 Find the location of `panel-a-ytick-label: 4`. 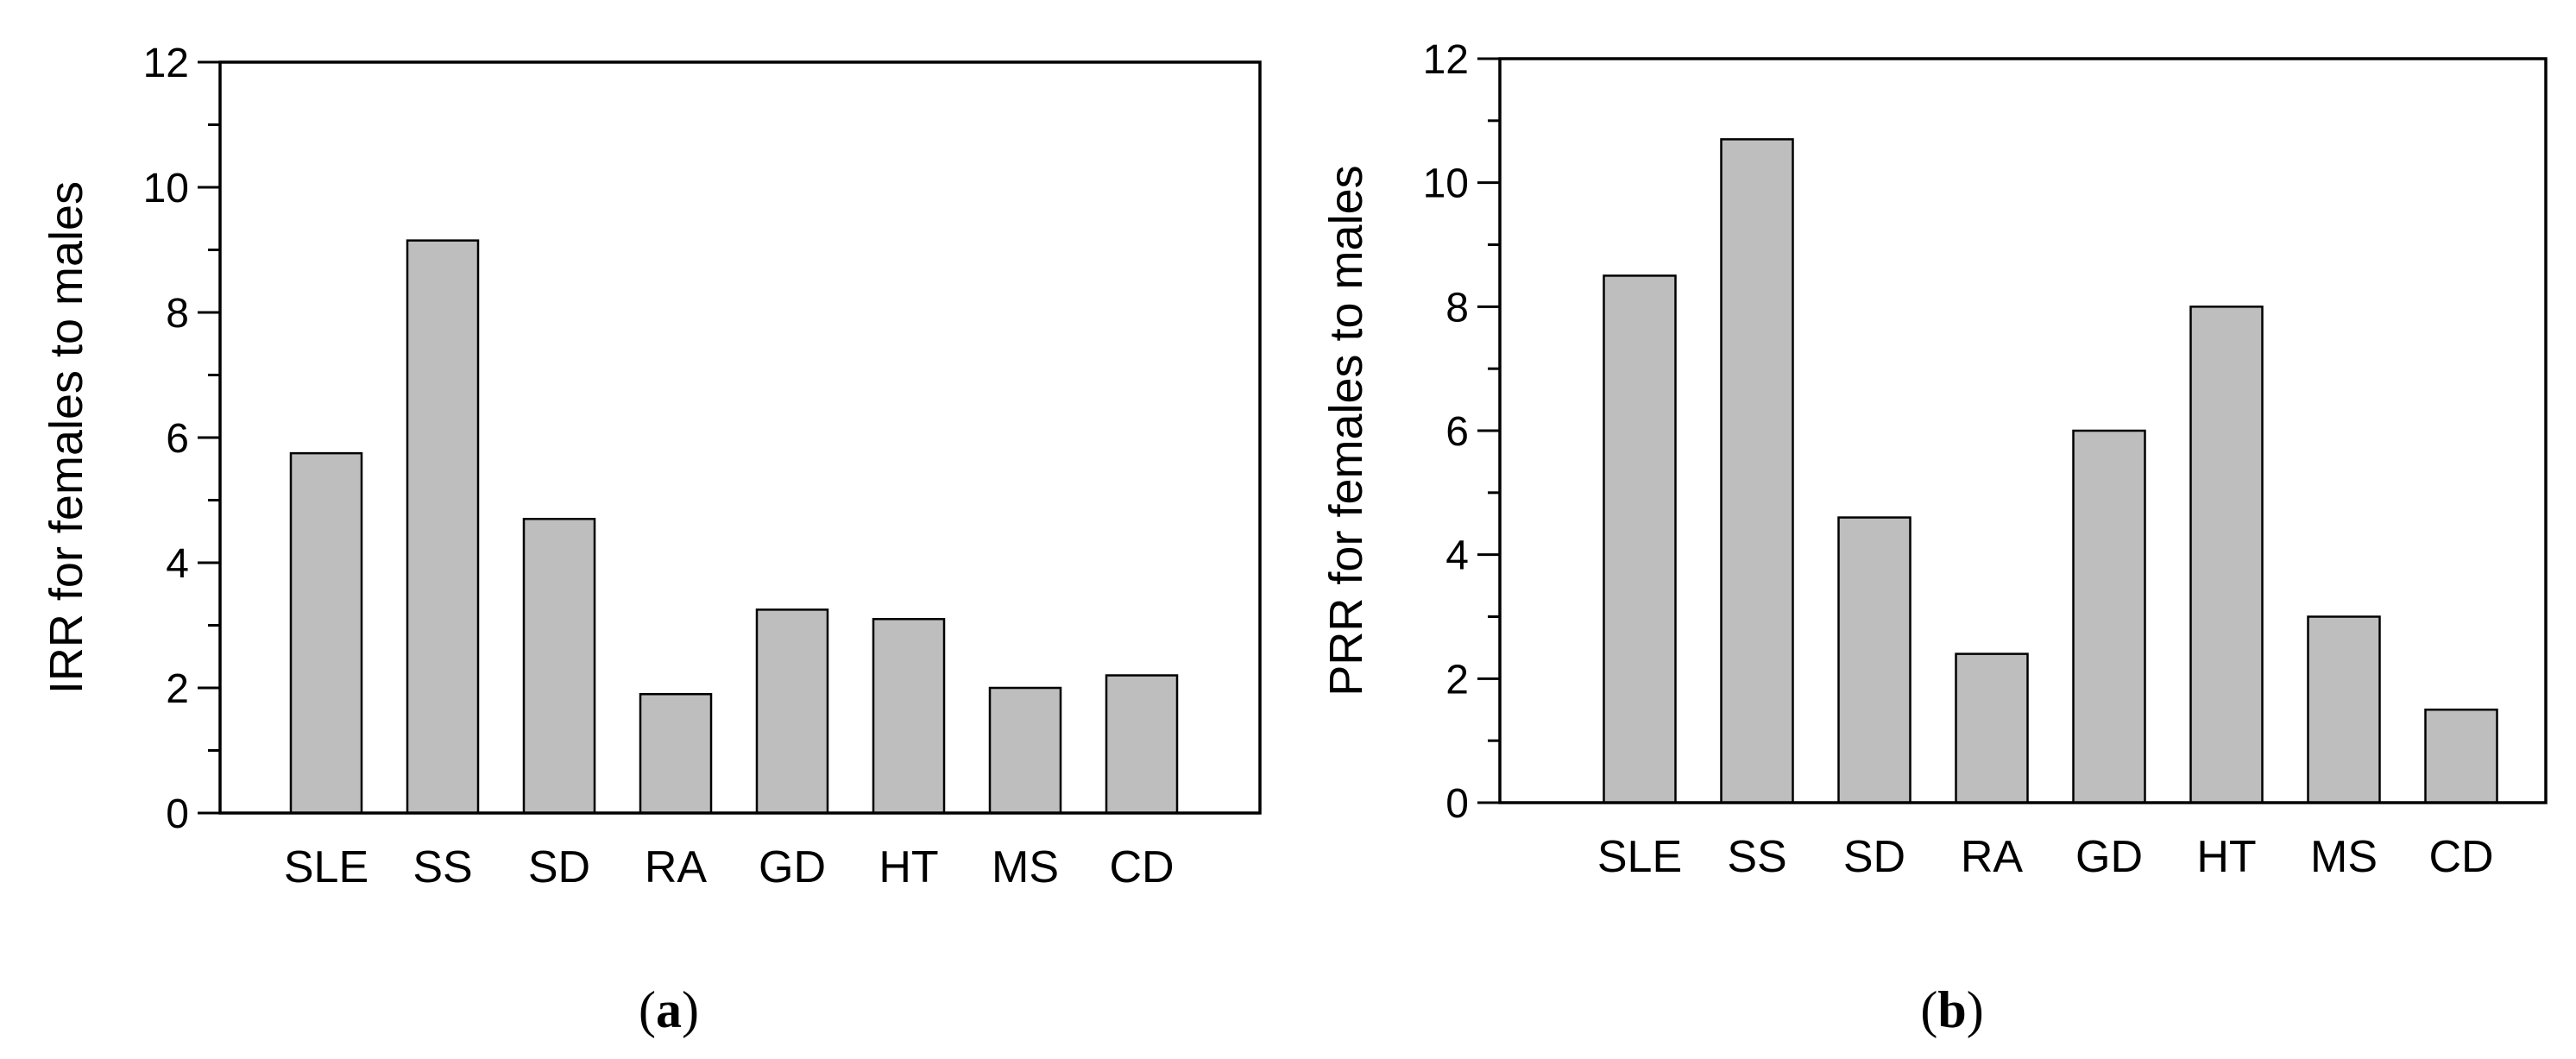

panel-a-ytick-label: 4 is located at coordinates (178, 564).